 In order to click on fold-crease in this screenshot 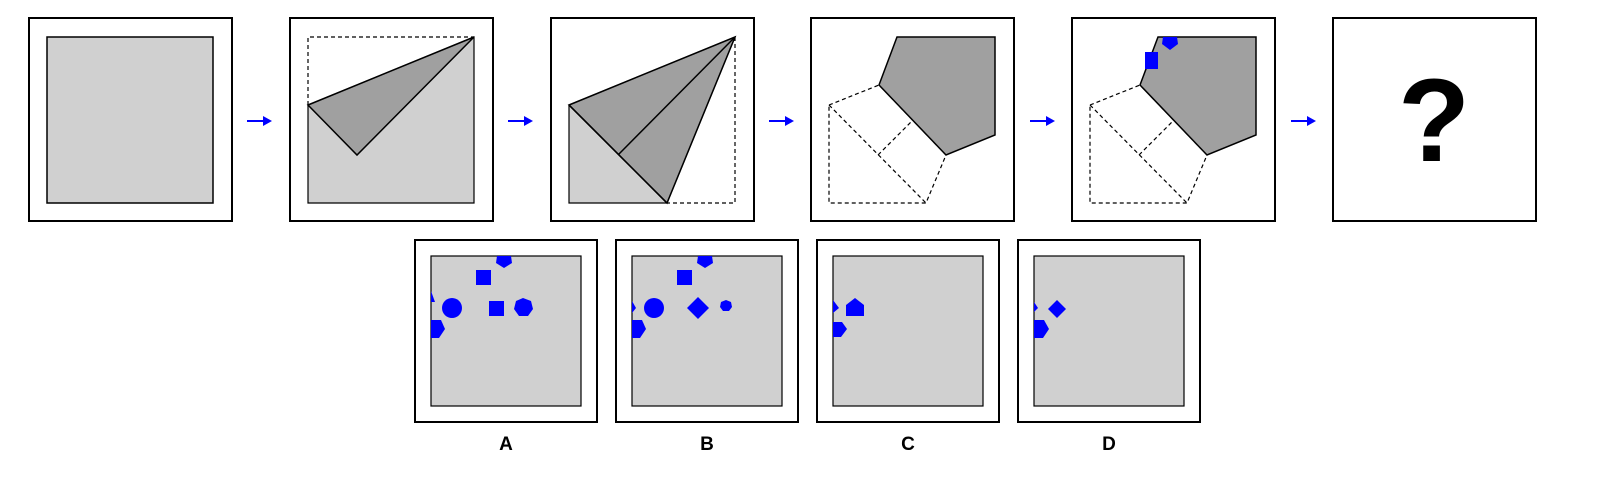, I will do `click(676, 96)`.